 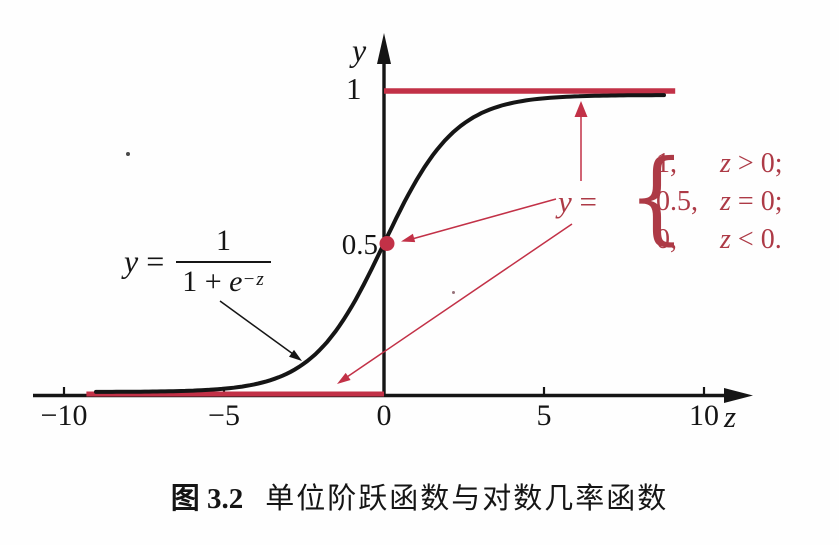 I want to click on y-axis-arrowhead, so click(x=384, y=48).